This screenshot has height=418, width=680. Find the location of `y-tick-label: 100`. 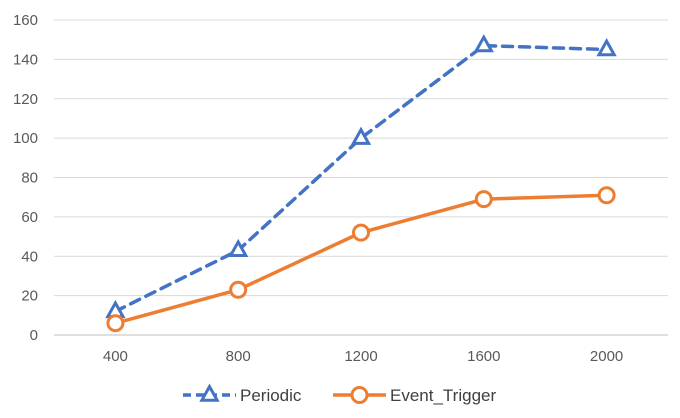

y-tick-label: 100 is located at coordinates (25, 138).